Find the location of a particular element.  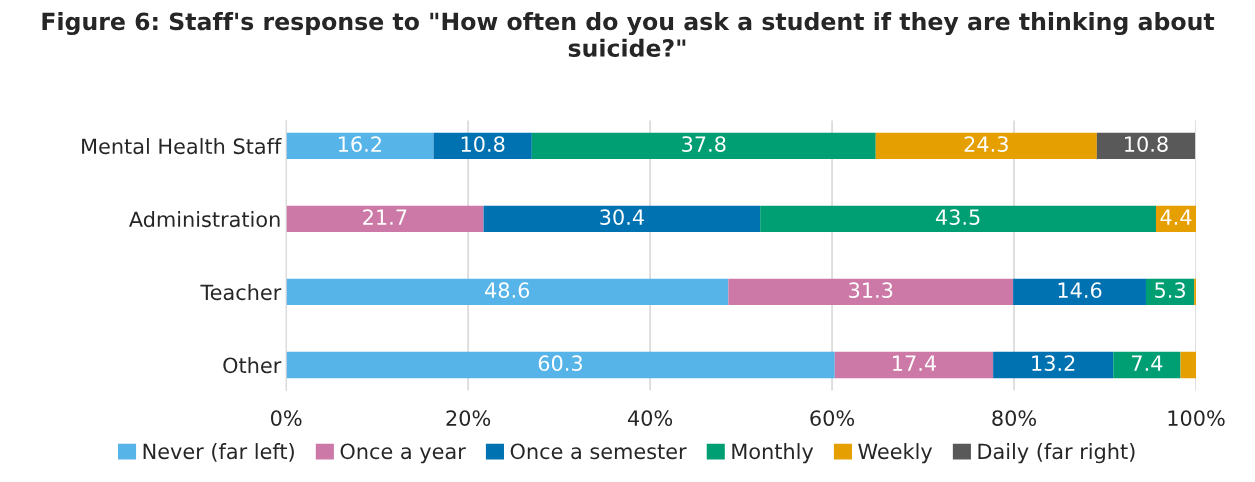

x-tick-label: 40% is located at coordinates (650, 418).